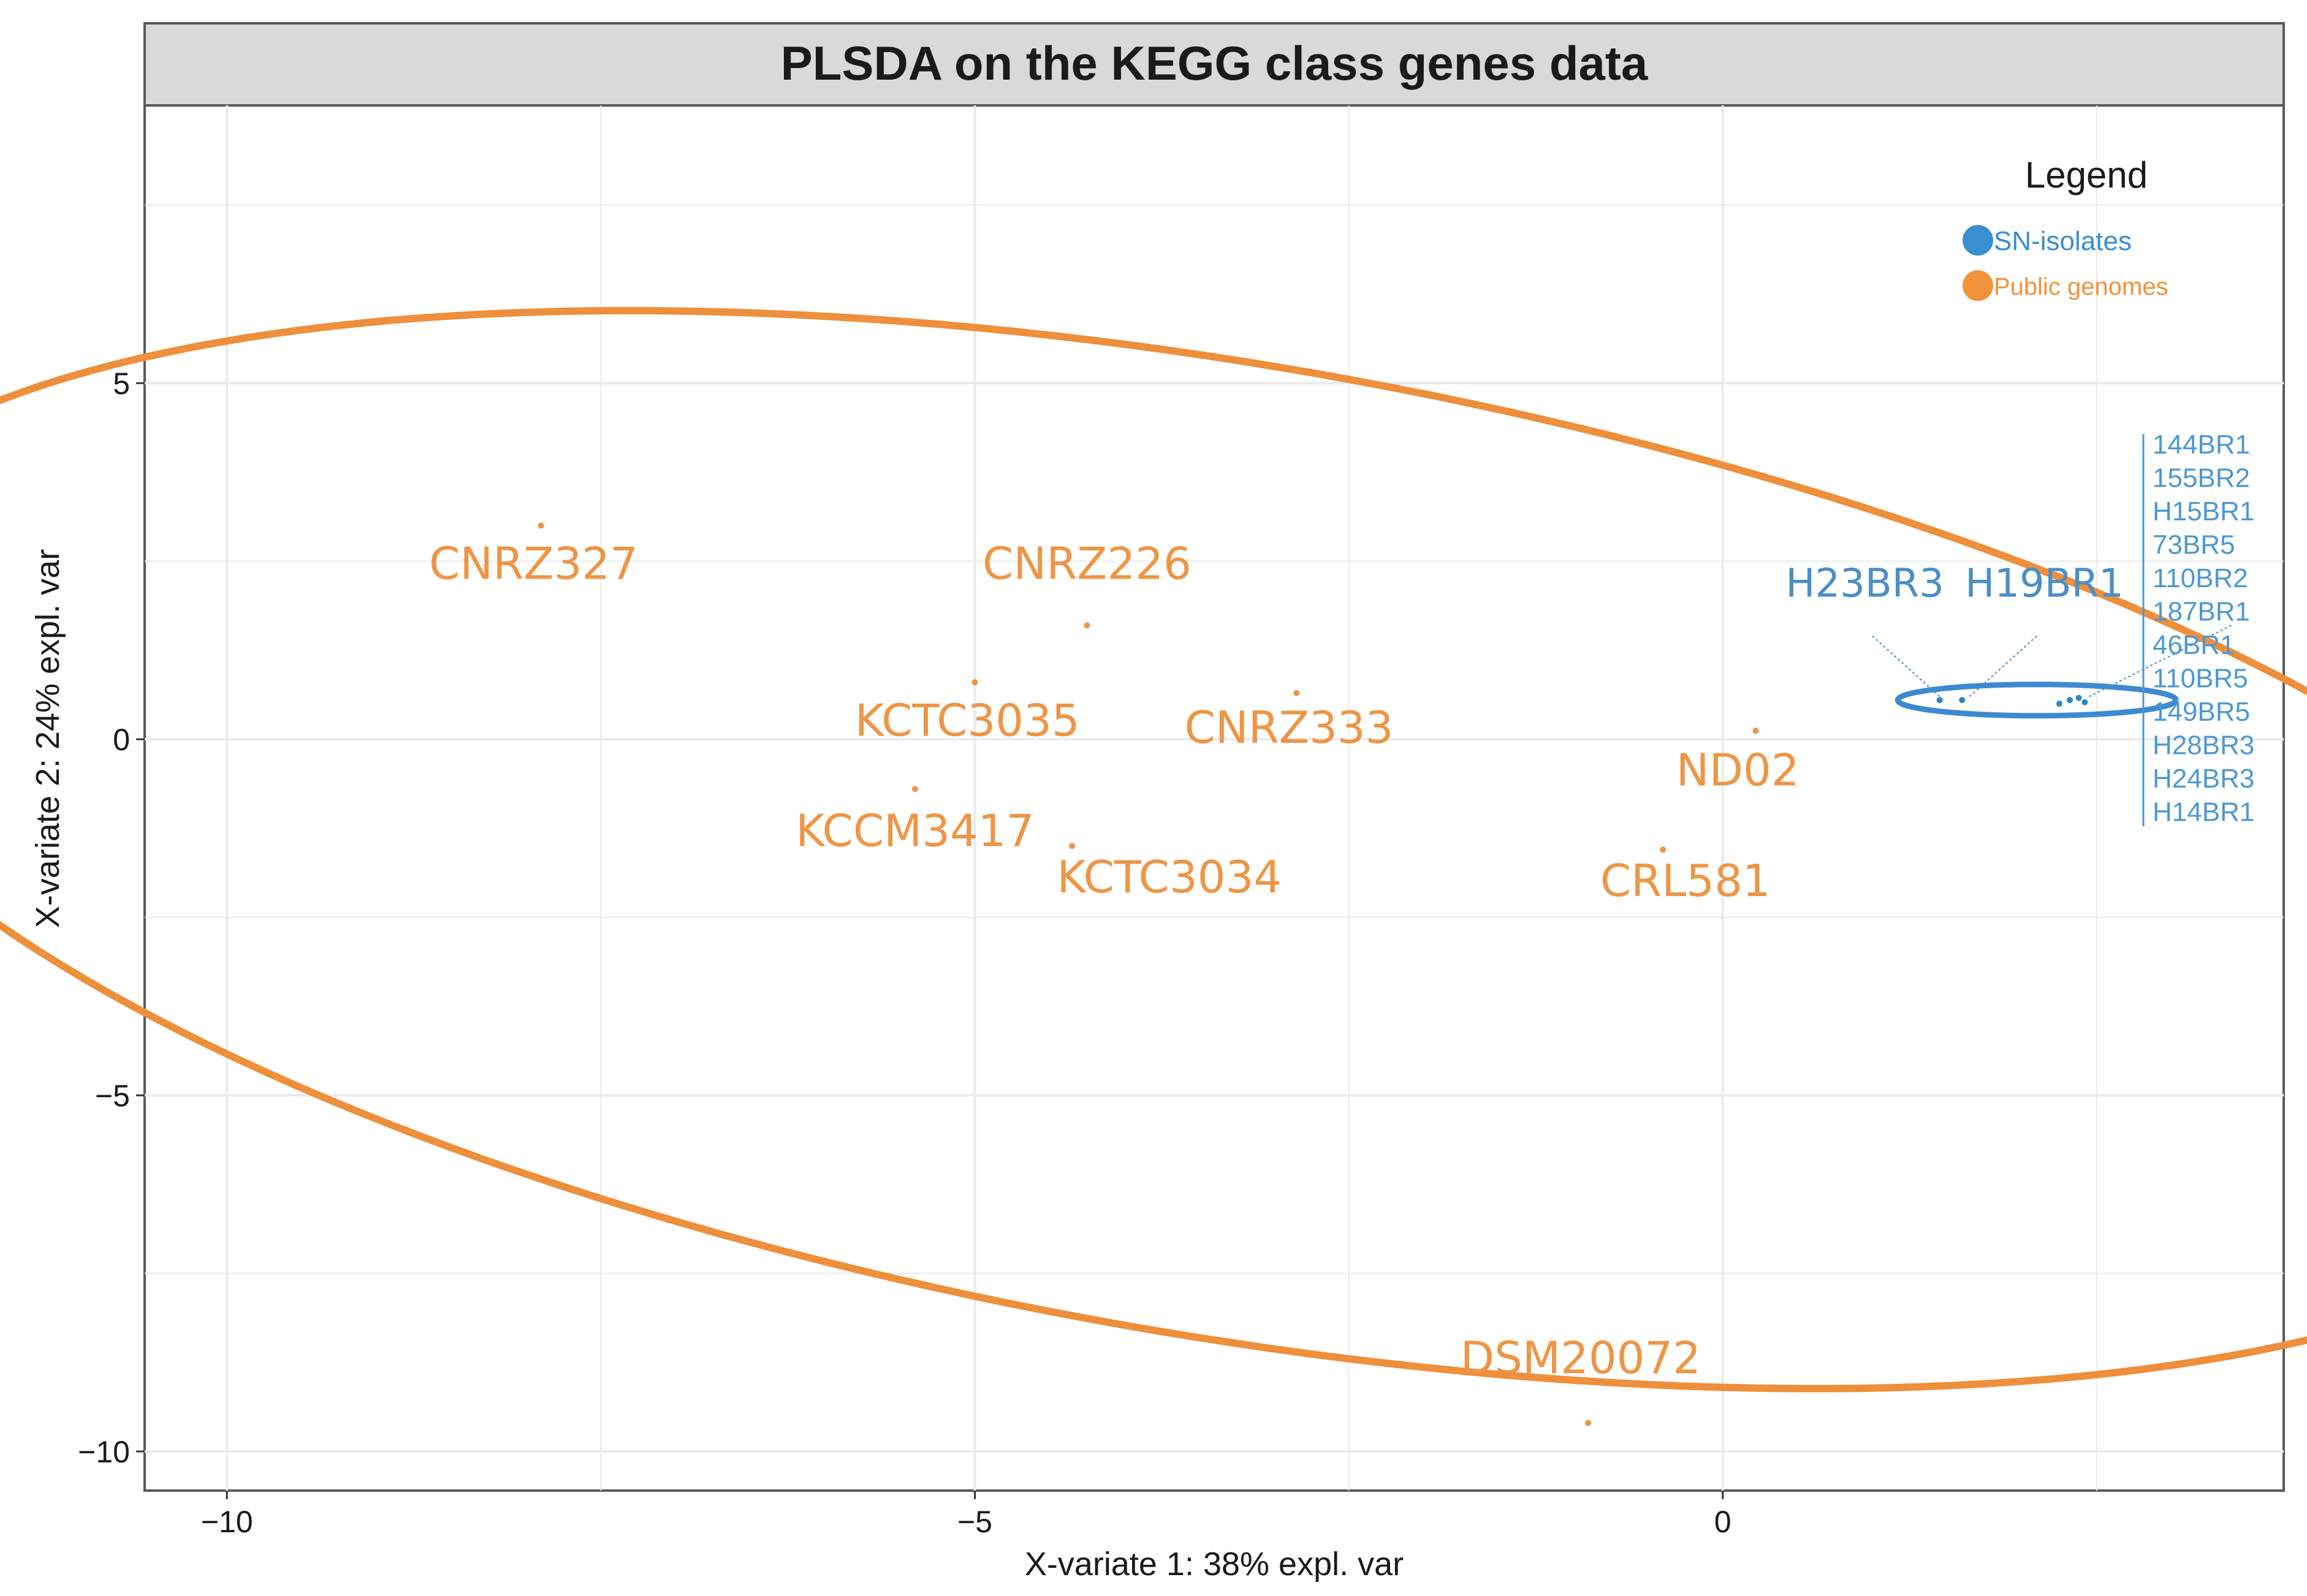 The height and width of the screenshot is (1596, 2307). I want to click on label-kctc3035: KCTC3035, so click(967, 720).